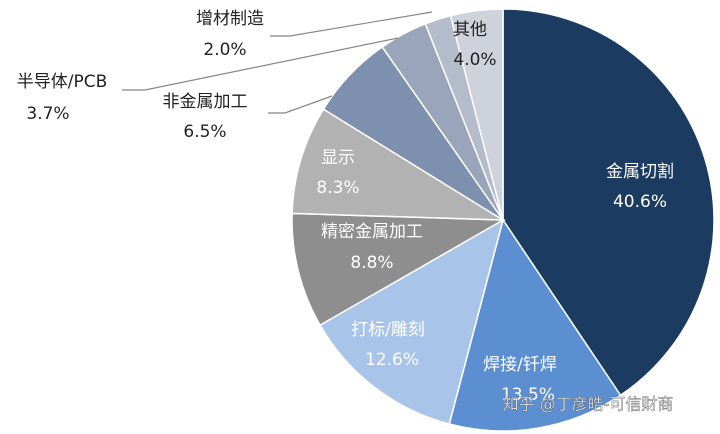 Image resolution: width=720 pixels, height=434 pixels. Describe the element at coordinates (640, 172) in the screenshot. I see `slice-label: 金属切割` at that location.